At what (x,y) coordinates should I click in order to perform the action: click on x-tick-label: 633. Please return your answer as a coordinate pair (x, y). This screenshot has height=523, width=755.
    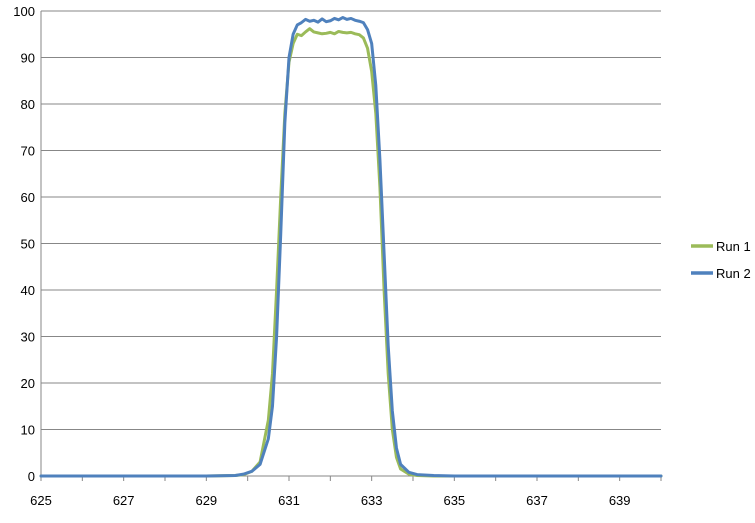
    Looking at the image, I should click on (372, 500).